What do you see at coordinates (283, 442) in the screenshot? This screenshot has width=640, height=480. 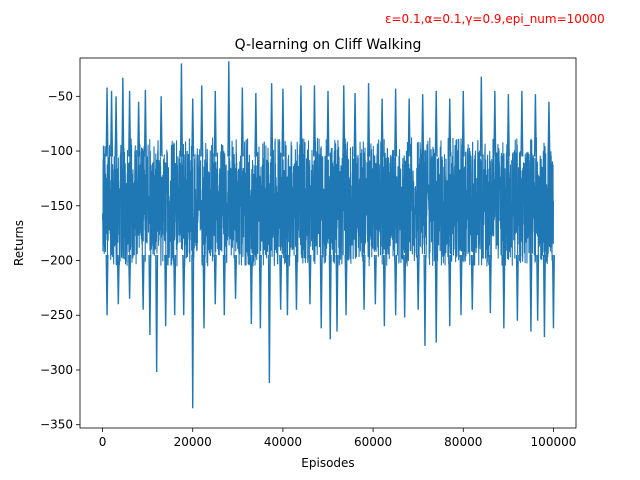 I see `x-tick-label: 40000` at bounding box center [283, 442].